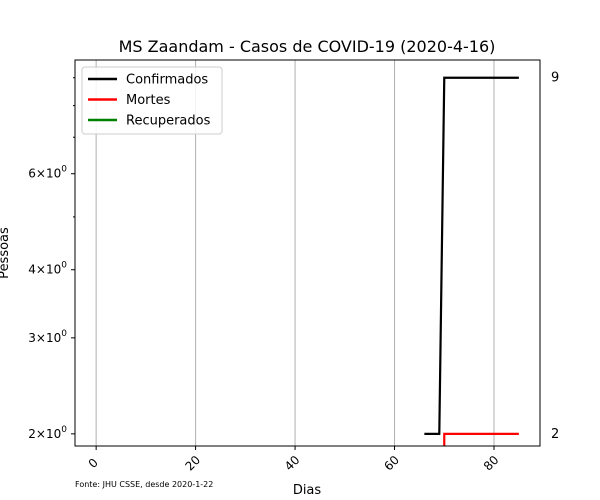  What do you see at coordinates (168, 121) in the screenshot?
I see `legend-label-recuperados: Recuperados` at bounding box center [168, 121].